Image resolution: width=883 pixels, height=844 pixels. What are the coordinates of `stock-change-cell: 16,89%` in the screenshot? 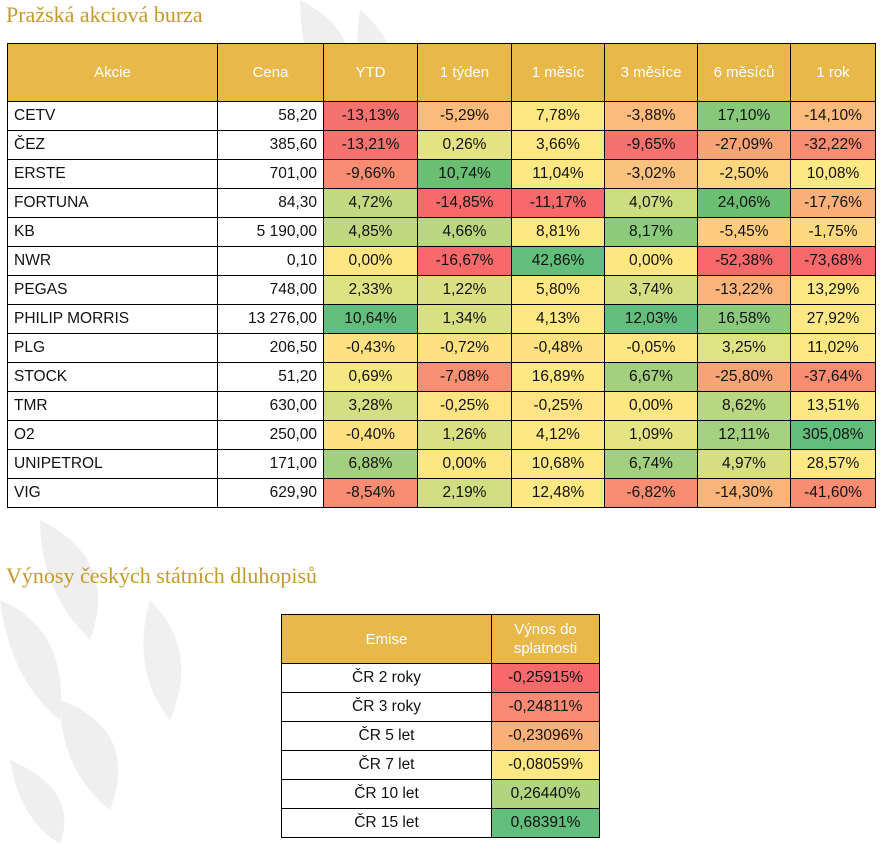 It's located at (558, 377).